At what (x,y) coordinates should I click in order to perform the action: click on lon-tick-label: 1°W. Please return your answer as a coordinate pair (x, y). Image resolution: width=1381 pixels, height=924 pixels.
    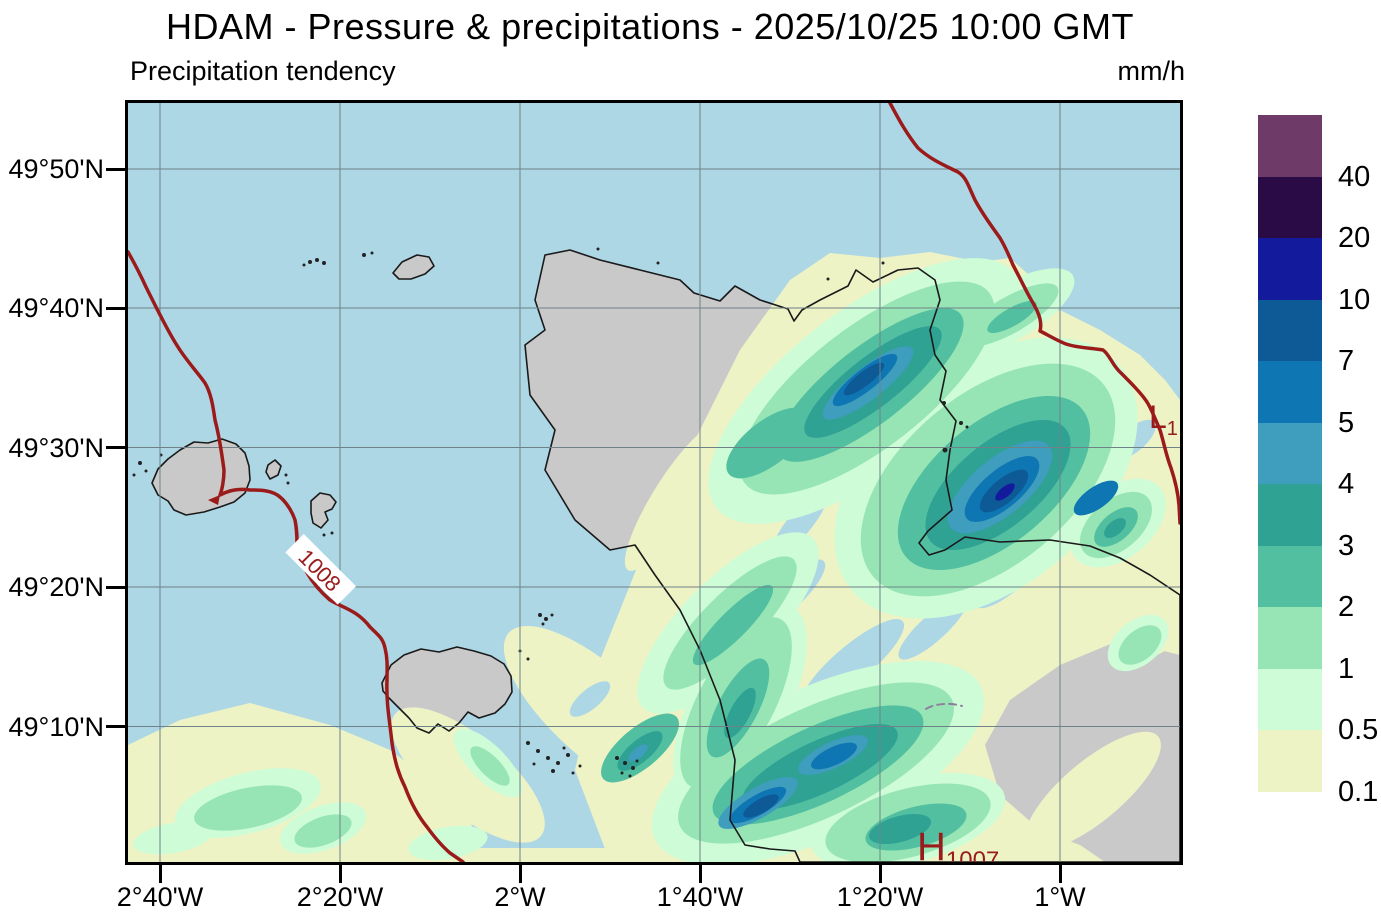
    Looking at the image, I should click on (1060, 897).